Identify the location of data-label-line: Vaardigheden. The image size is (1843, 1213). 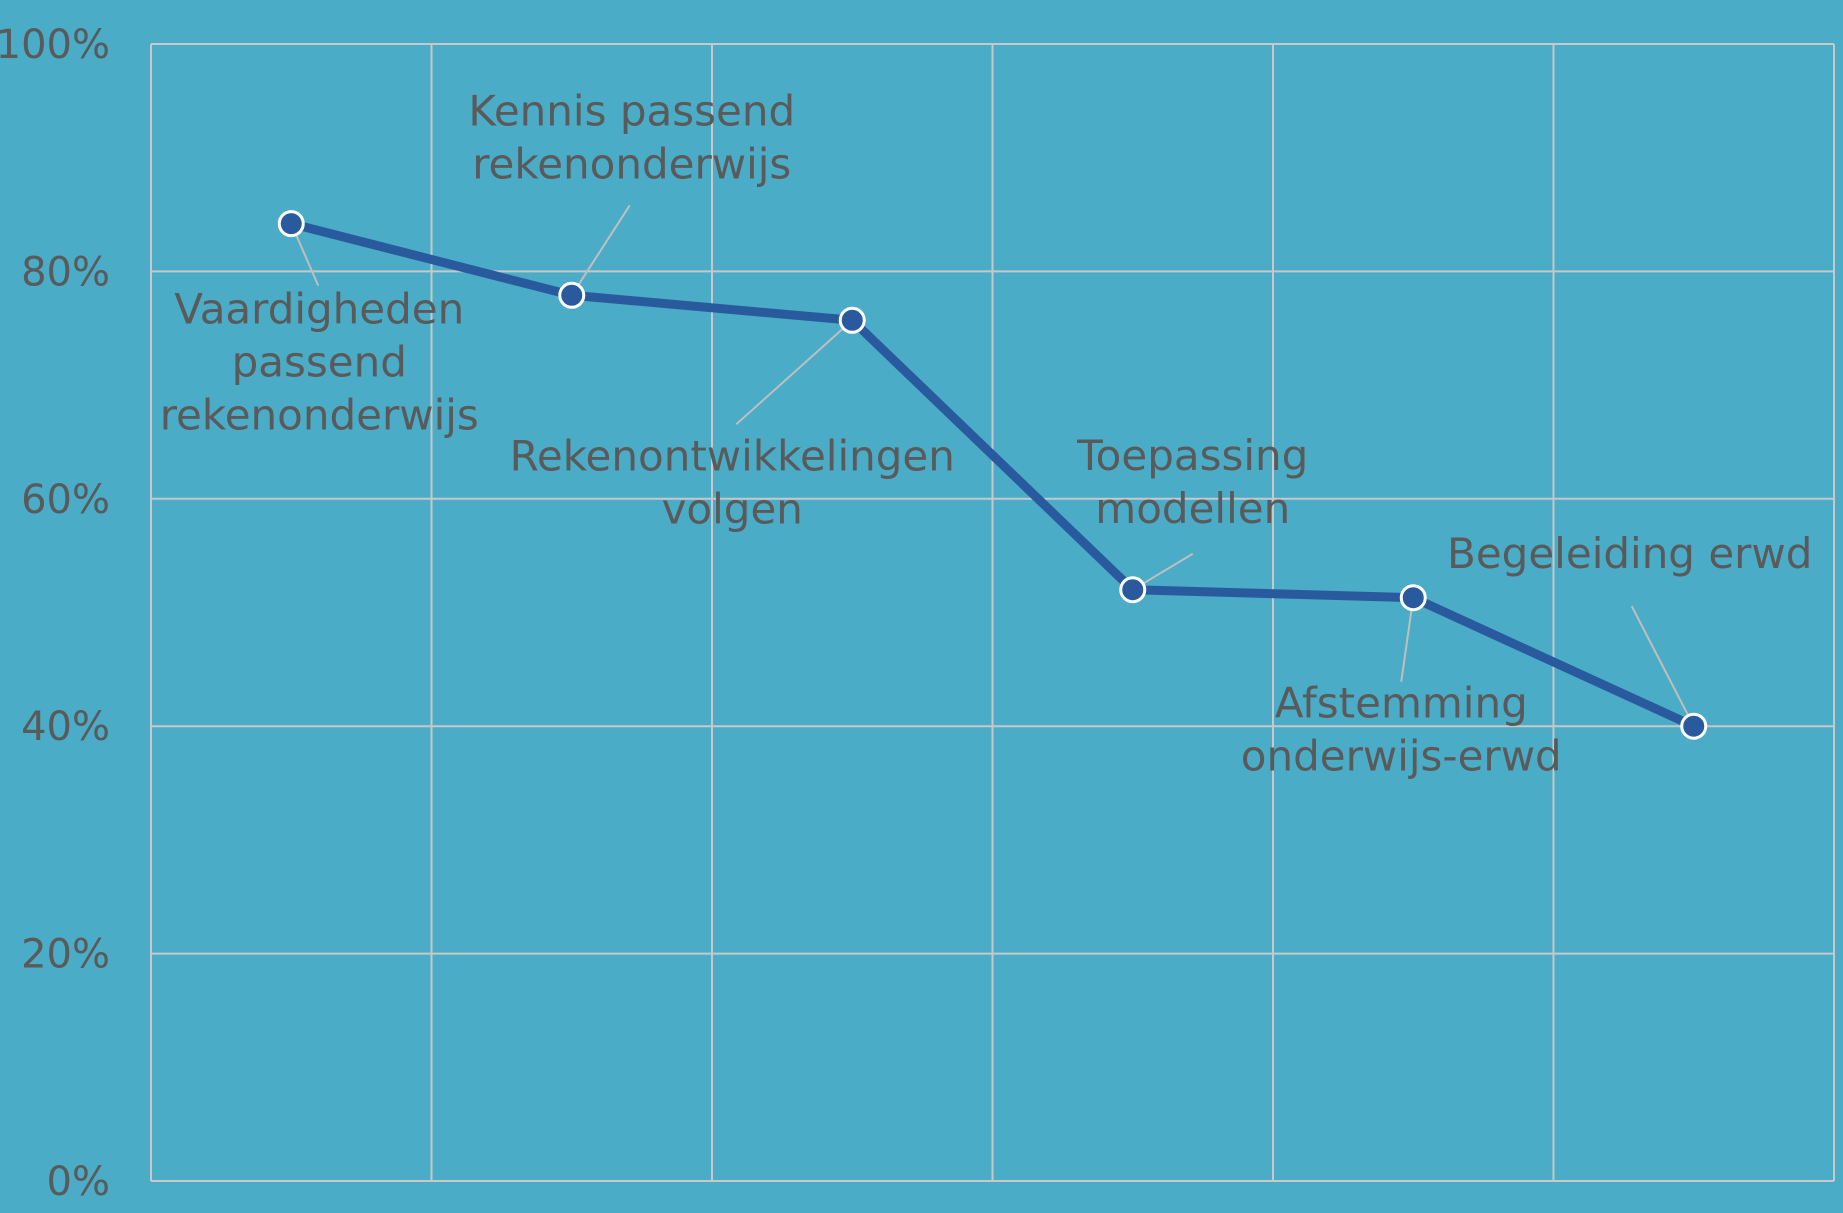
(319, 309).